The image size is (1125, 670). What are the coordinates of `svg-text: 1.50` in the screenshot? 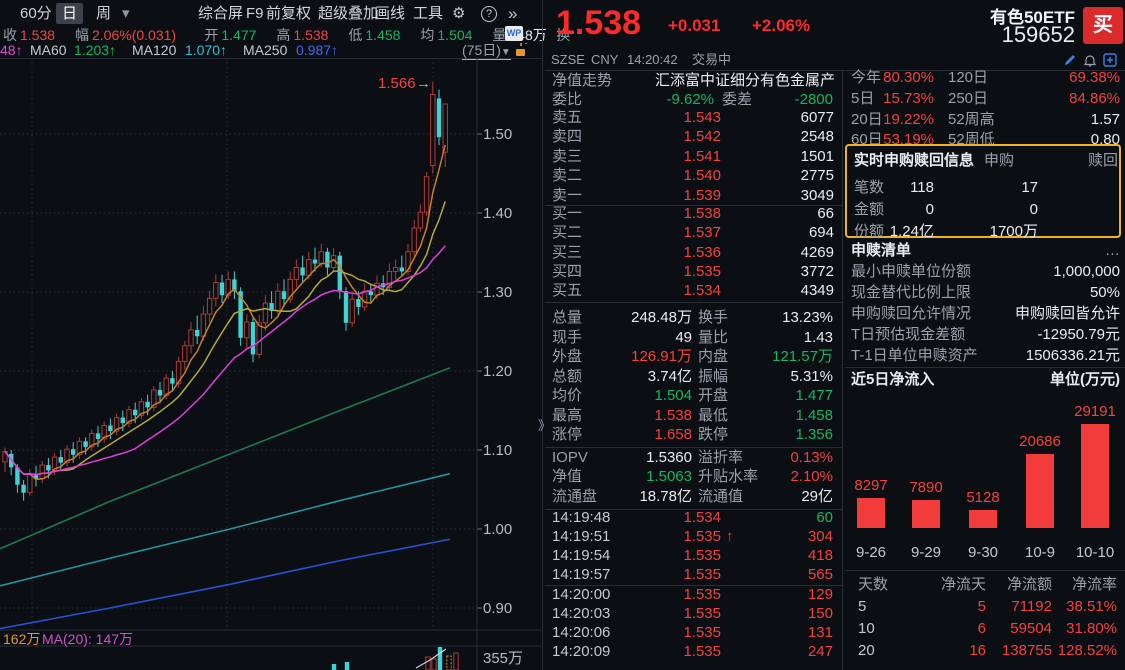 It's located at (497, 134).